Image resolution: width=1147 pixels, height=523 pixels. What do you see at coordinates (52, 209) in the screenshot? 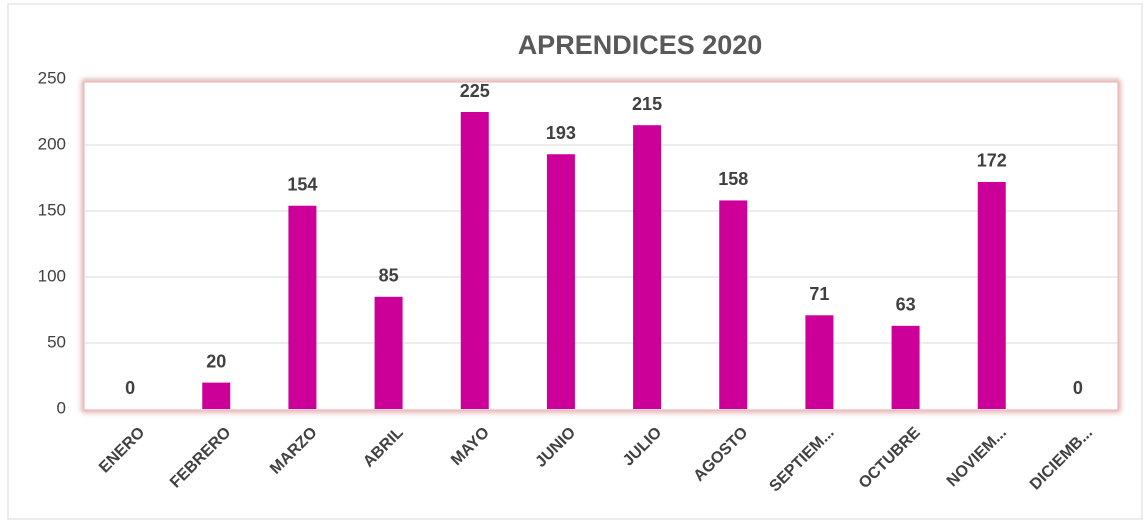
I see `y-tick-label: 150` at bounding box center [52, 209].